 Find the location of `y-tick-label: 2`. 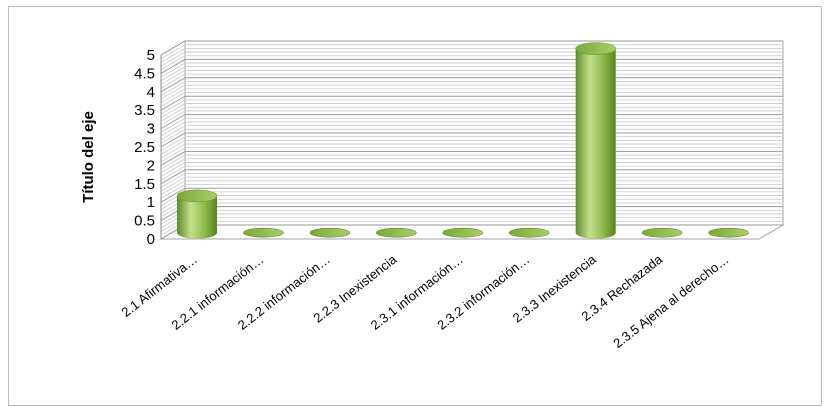

y-tick-label: 2 is located at coordinates (151, 165).